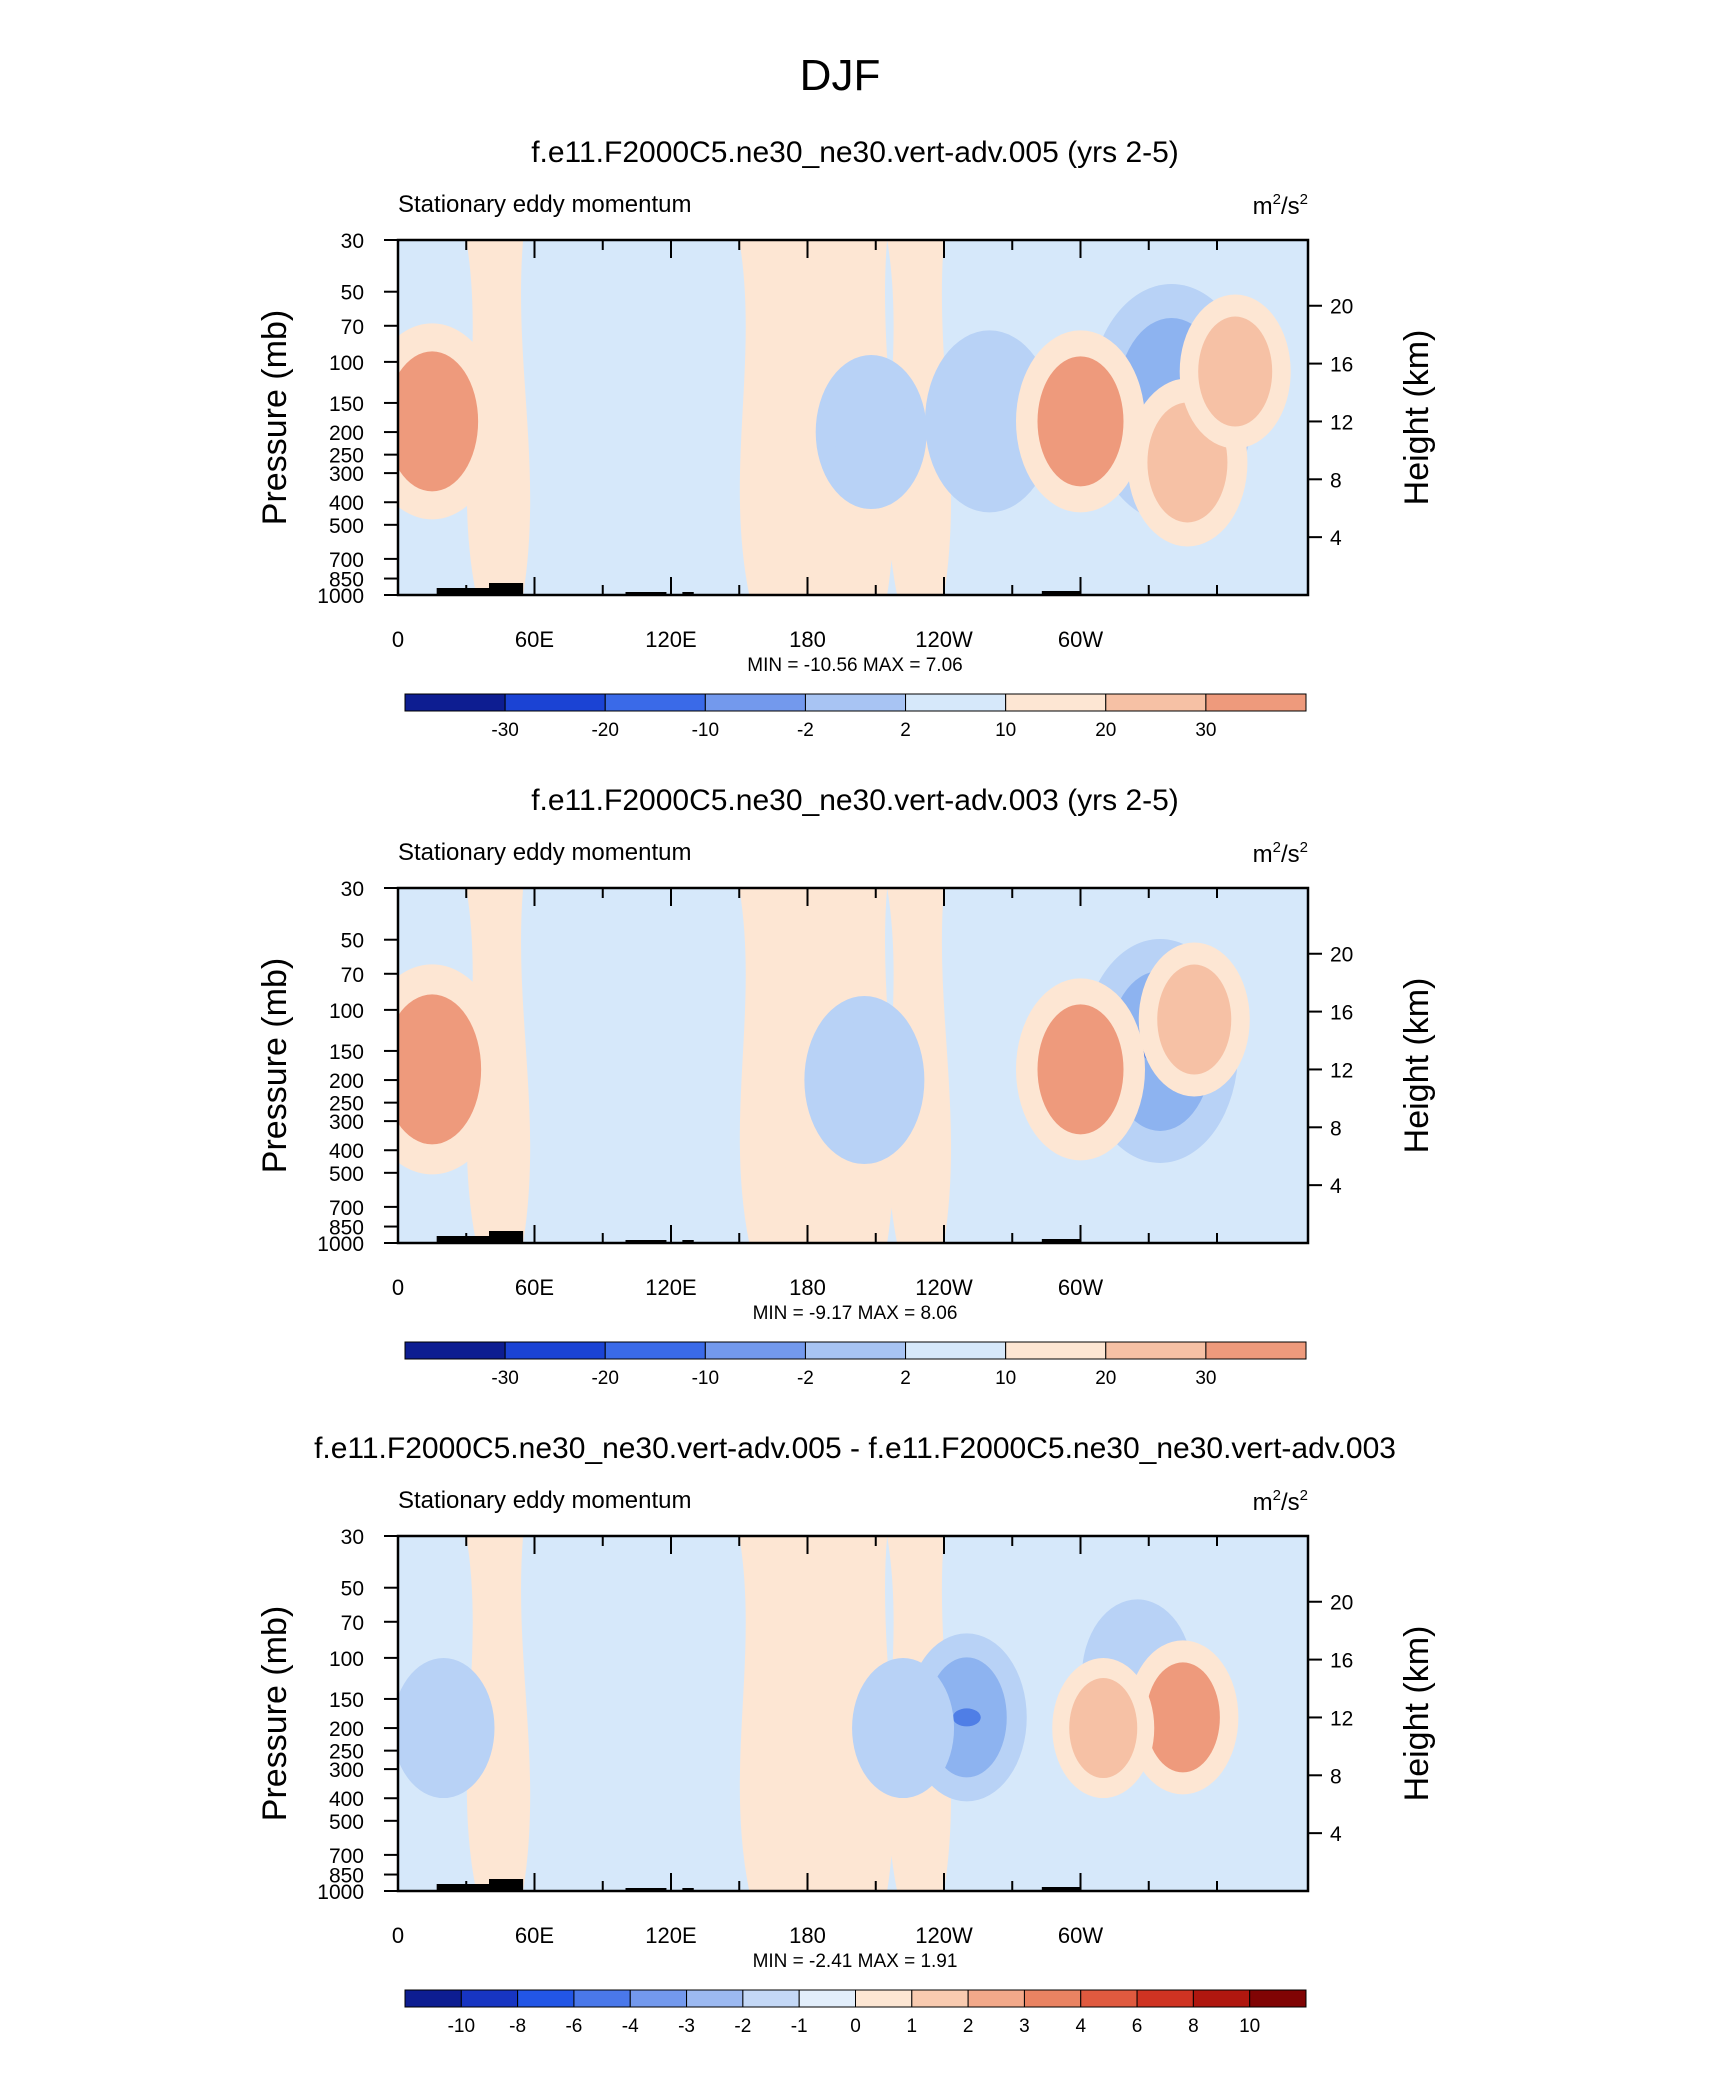  Describe the element at coordinates (1417, 418) in the screenshot. I see `y-right-axis-title: Height (km)` at that location.